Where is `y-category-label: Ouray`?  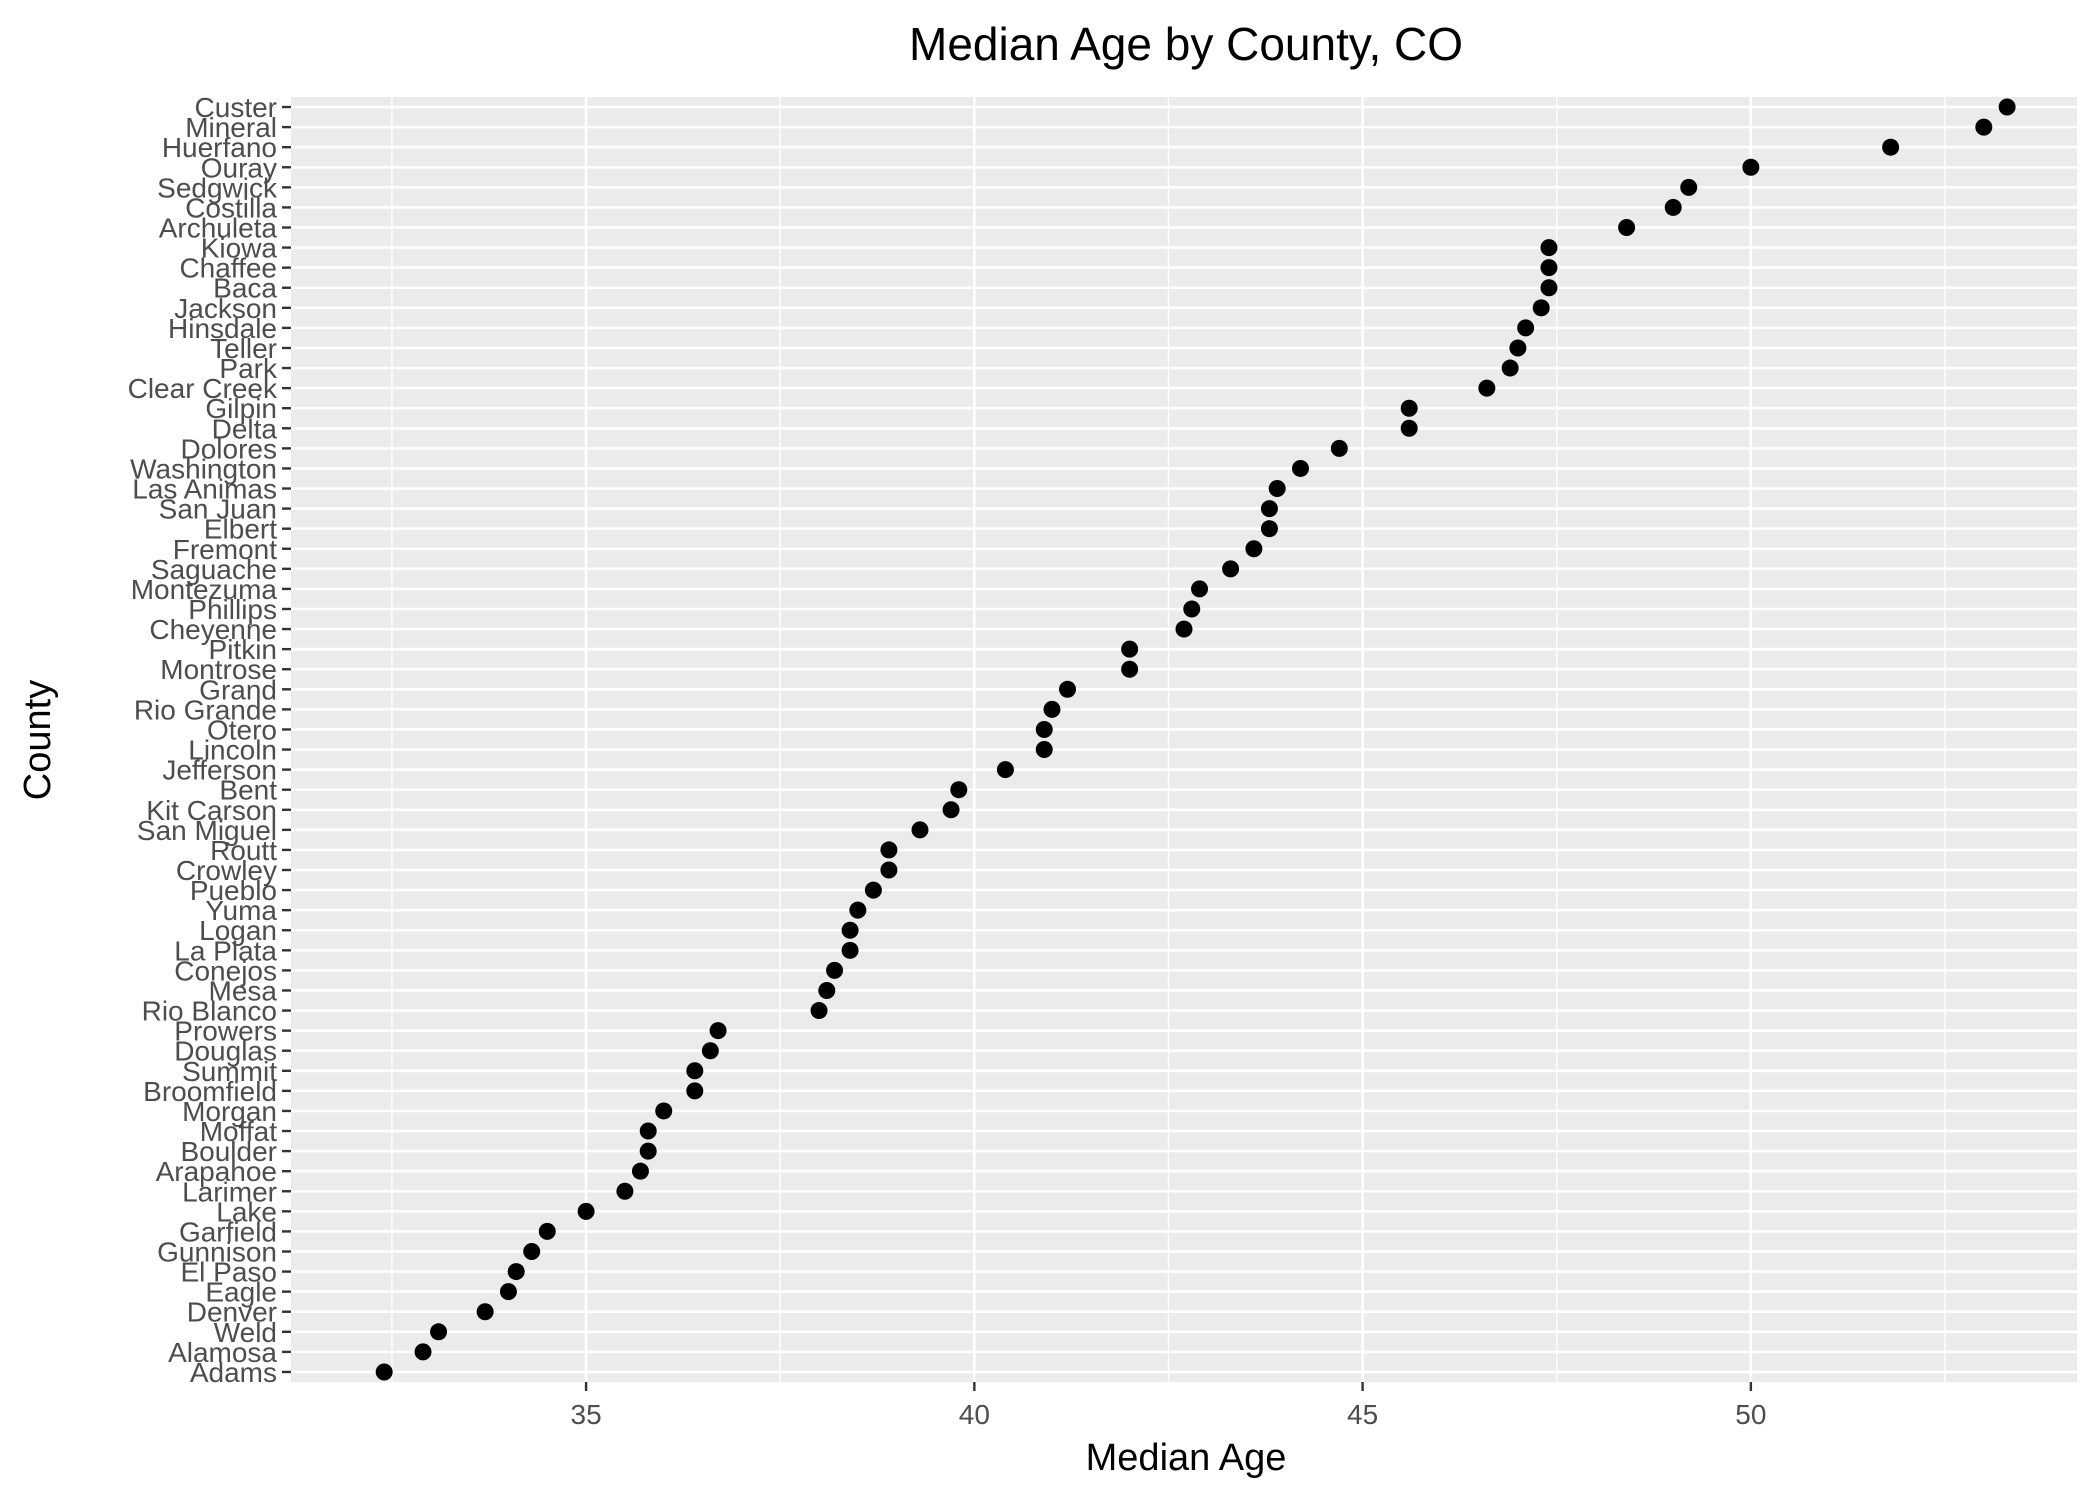 y-category-label: Ouray is located at coordinates (239, 167).